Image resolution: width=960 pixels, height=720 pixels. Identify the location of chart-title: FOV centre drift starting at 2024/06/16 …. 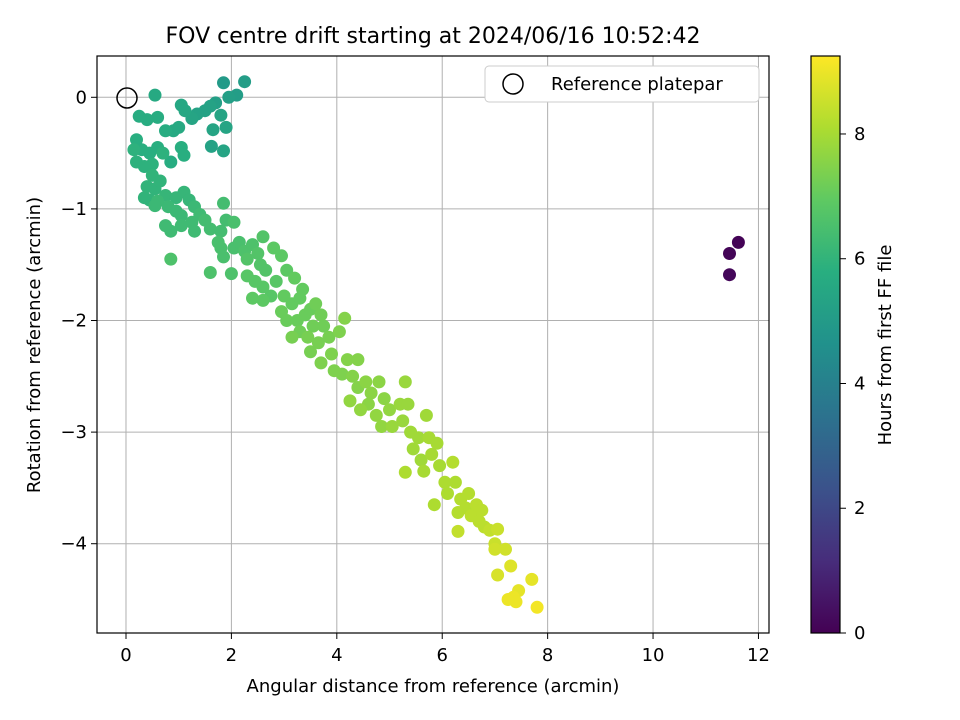
(433, 36).